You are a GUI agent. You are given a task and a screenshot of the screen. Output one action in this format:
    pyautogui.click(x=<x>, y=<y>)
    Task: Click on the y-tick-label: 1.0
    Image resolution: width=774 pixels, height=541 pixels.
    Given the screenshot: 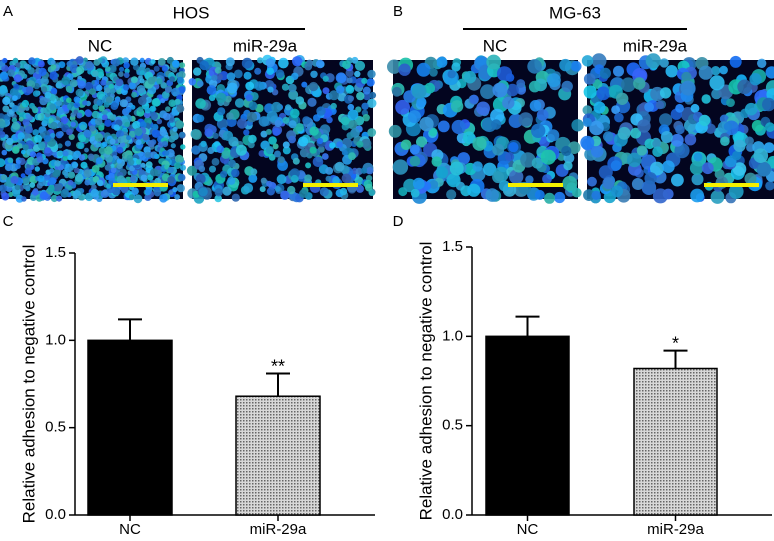 What is the action you would take?
    pyautogui.click(x=55, y=339)
    